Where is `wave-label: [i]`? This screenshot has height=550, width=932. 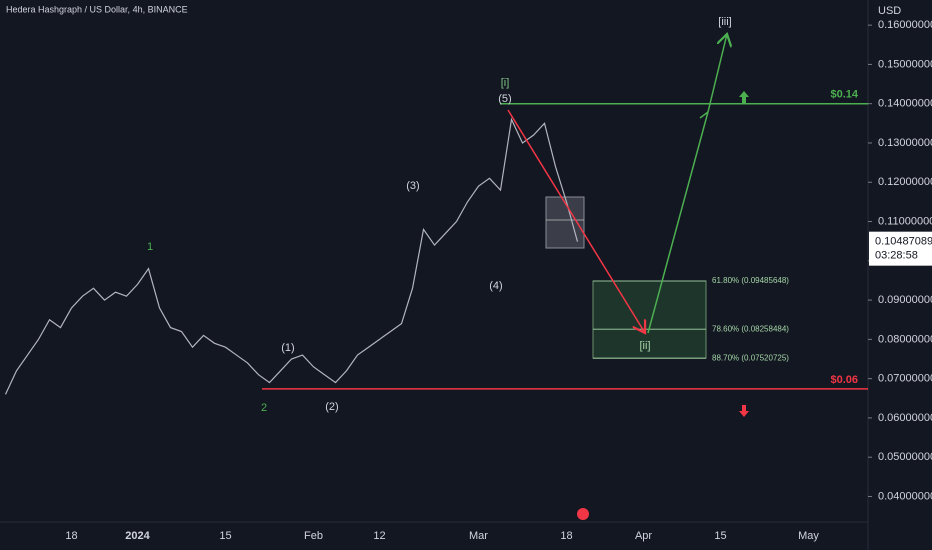 wave-label: [i] is located at coordinates (505, 83).